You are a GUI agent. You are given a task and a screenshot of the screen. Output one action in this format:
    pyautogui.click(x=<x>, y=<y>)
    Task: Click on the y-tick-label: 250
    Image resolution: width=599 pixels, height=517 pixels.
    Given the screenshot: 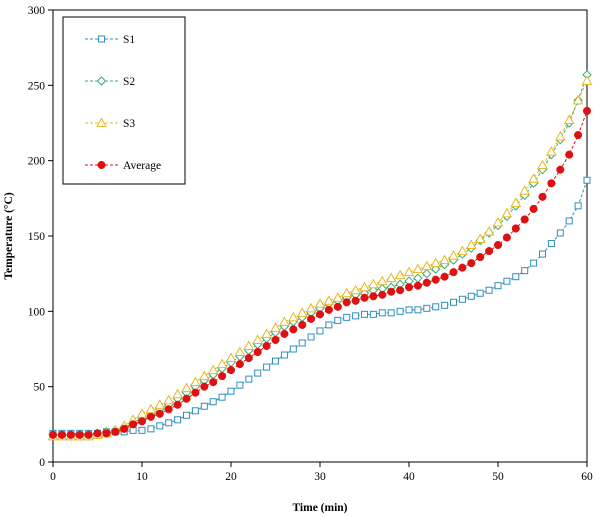 What is the action you would take?
    pyautogui.click(x=37, y=86)
    